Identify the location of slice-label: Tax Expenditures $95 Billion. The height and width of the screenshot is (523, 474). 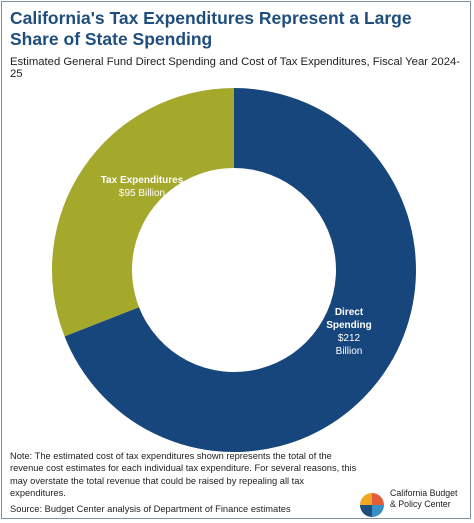
(142, 187).